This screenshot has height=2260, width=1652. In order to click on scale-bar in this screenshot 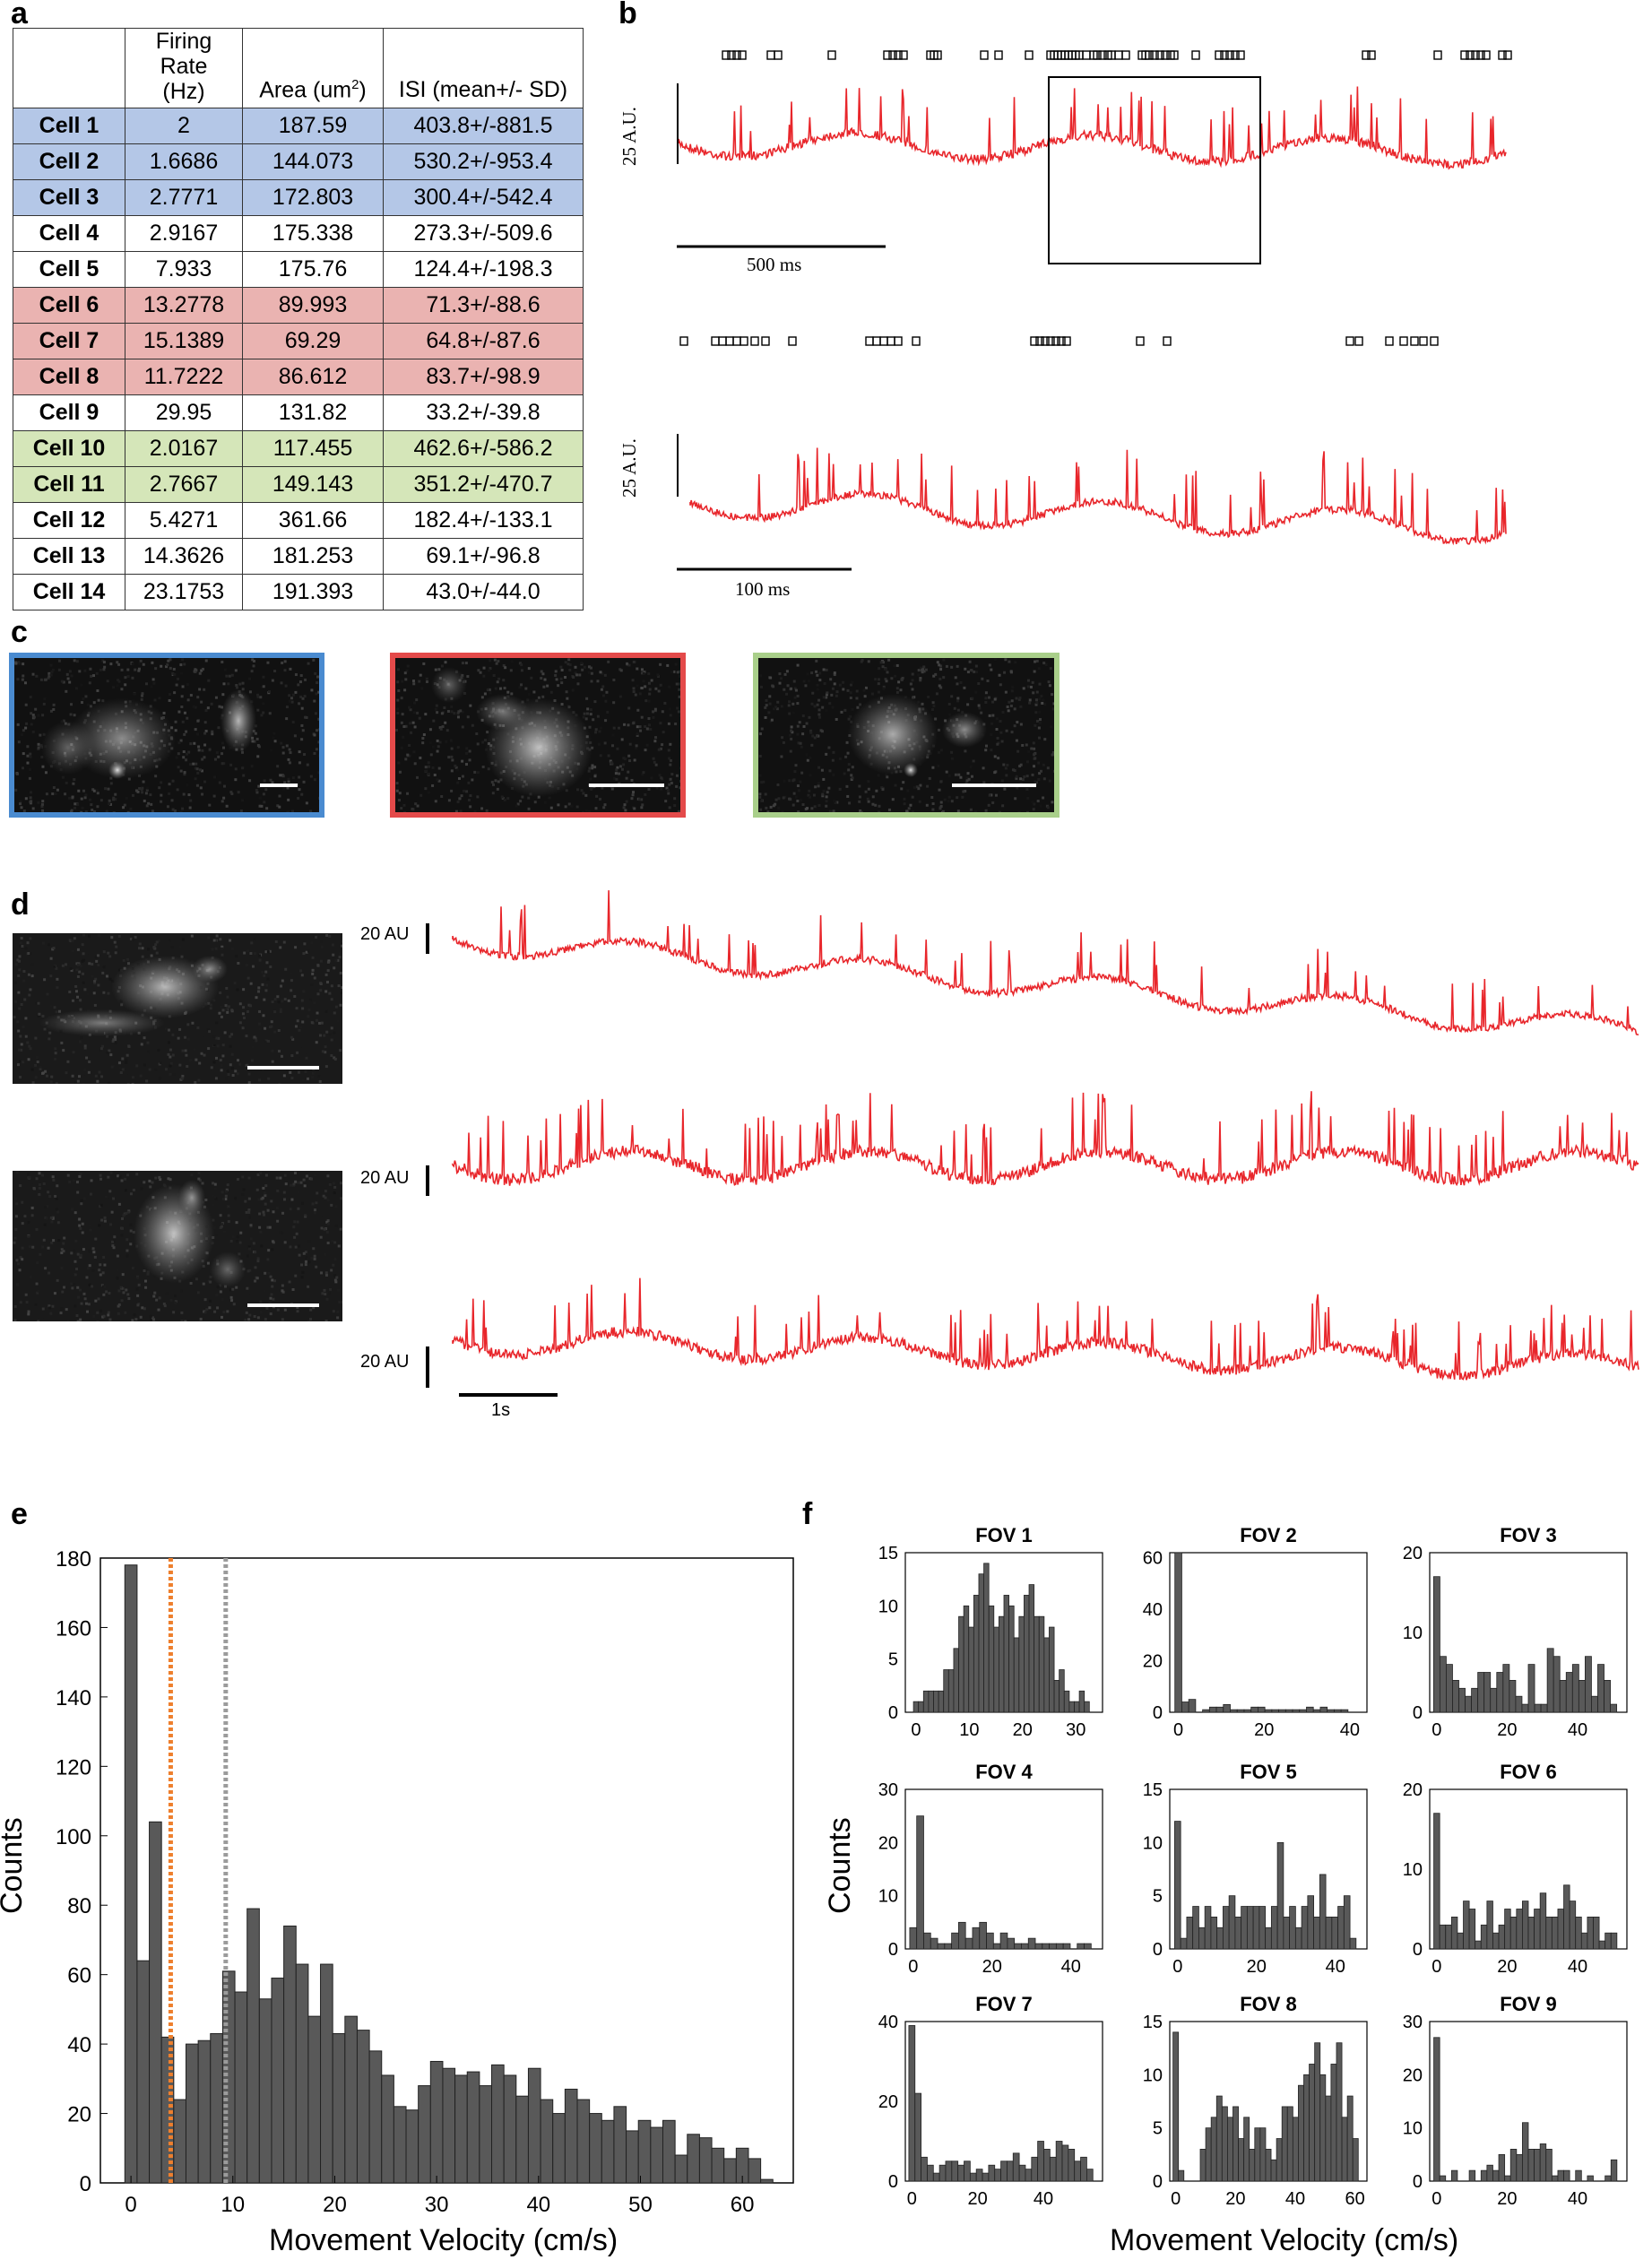, I will do `click(279, 786)`.